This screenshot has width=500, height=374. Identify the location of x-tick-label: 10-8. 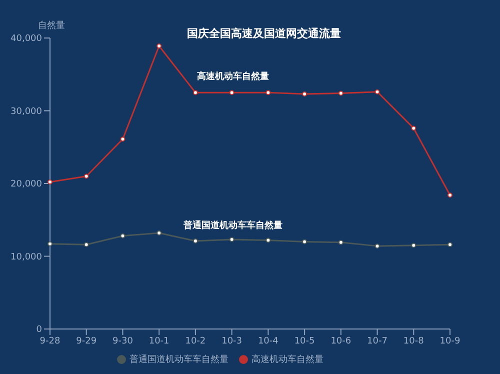
(413, 341).